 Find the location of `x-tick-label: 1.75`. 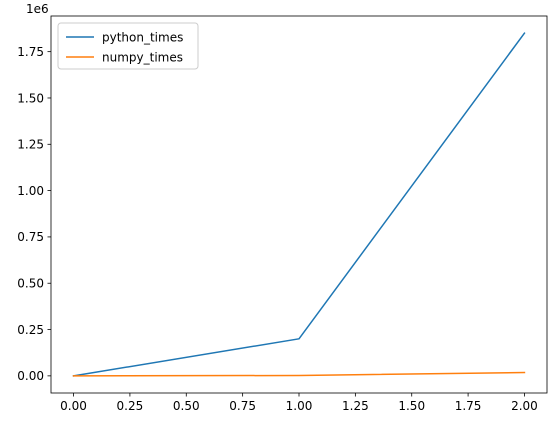

x-tick-label: 1.75 is located at coordinates (468, 406).